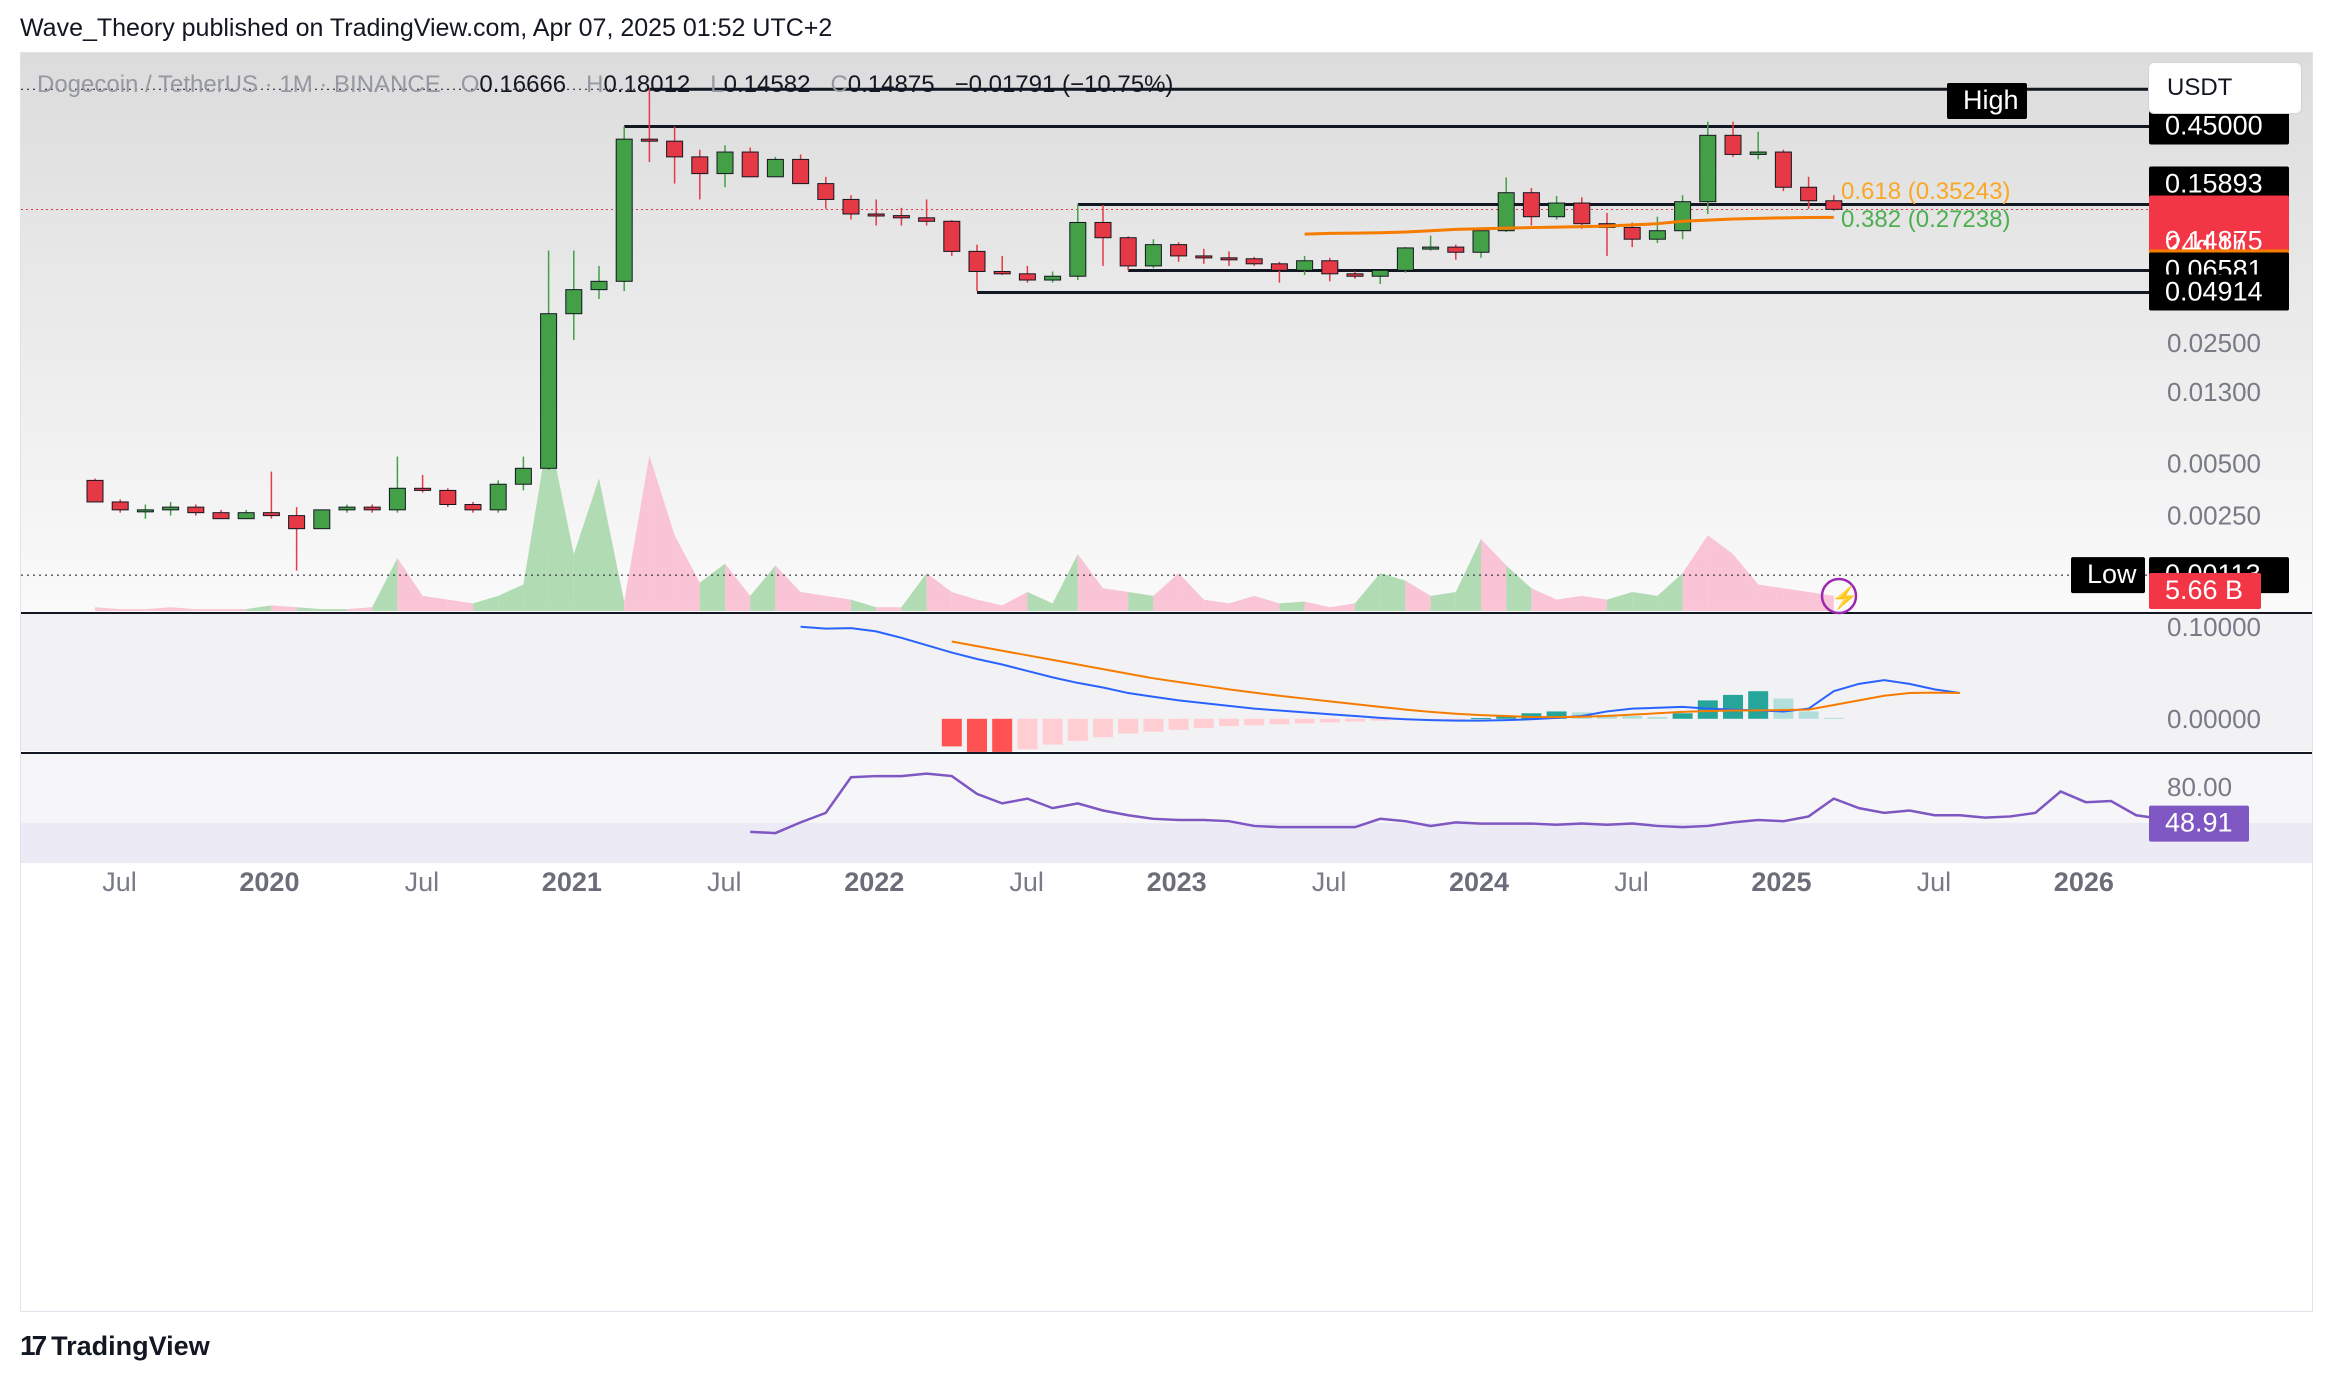  Describe the element at coordinates (595, 84) in the screenshot. I see `legend-high-key: H` at that location.